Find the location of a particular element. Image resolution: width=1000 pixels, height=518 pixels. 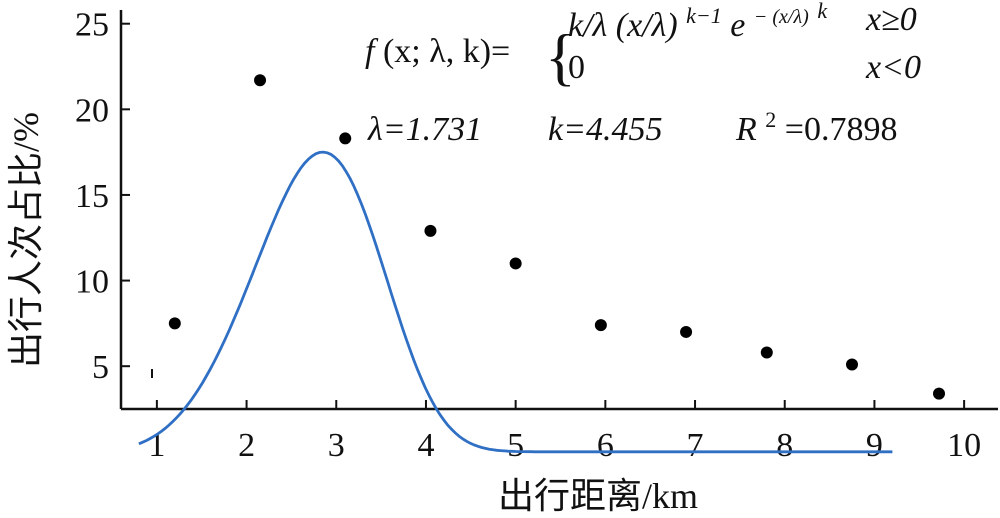

param-r2-label: R is located at coordinates (746, 129).